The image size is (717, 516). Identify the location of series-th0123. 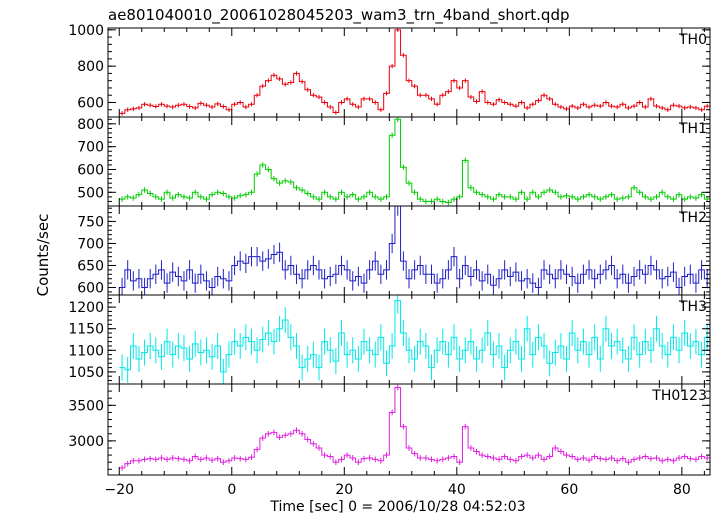
(414, 427).